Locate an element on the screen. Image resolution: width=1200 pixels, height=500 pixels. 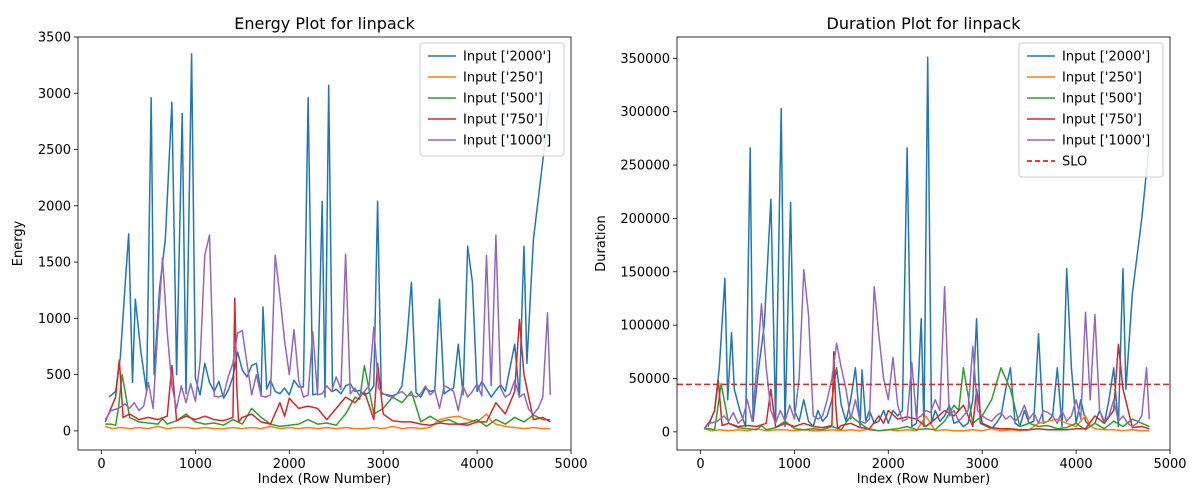
y-tick-label: 2500 is located at coordinates (54, 150).